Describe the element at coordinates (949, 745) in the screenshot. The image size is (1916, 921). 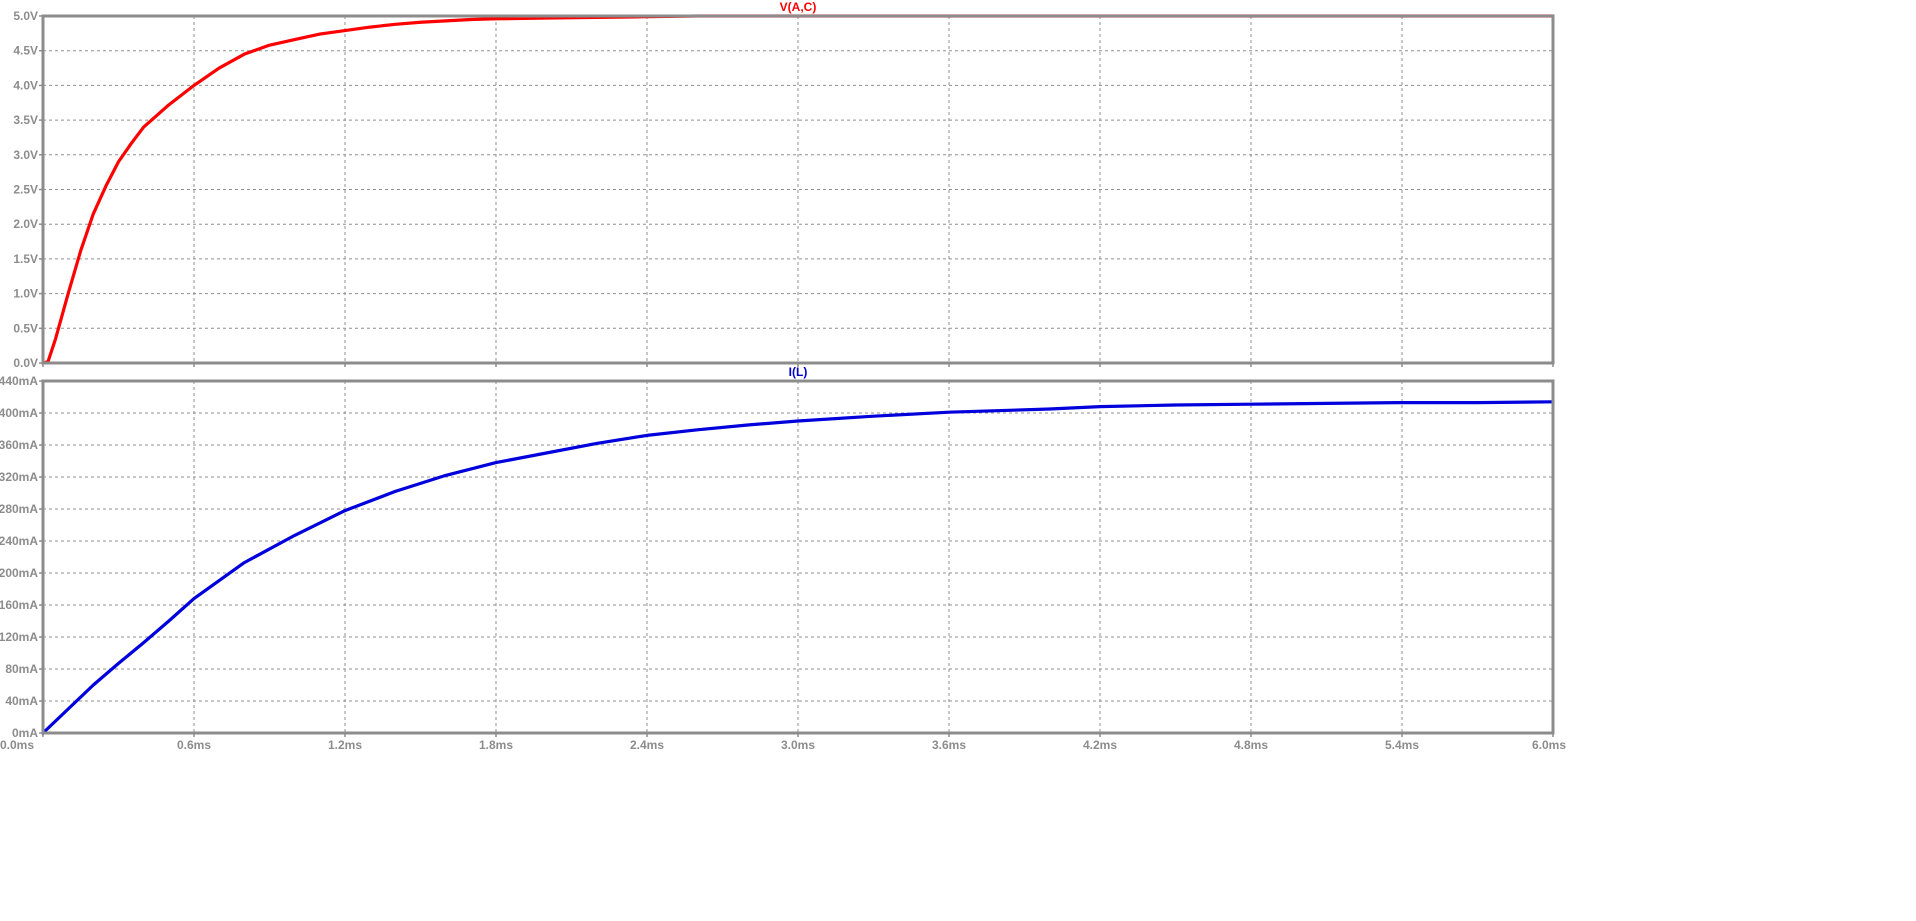
I see `x-tick-label: 3.6ms` at that location.